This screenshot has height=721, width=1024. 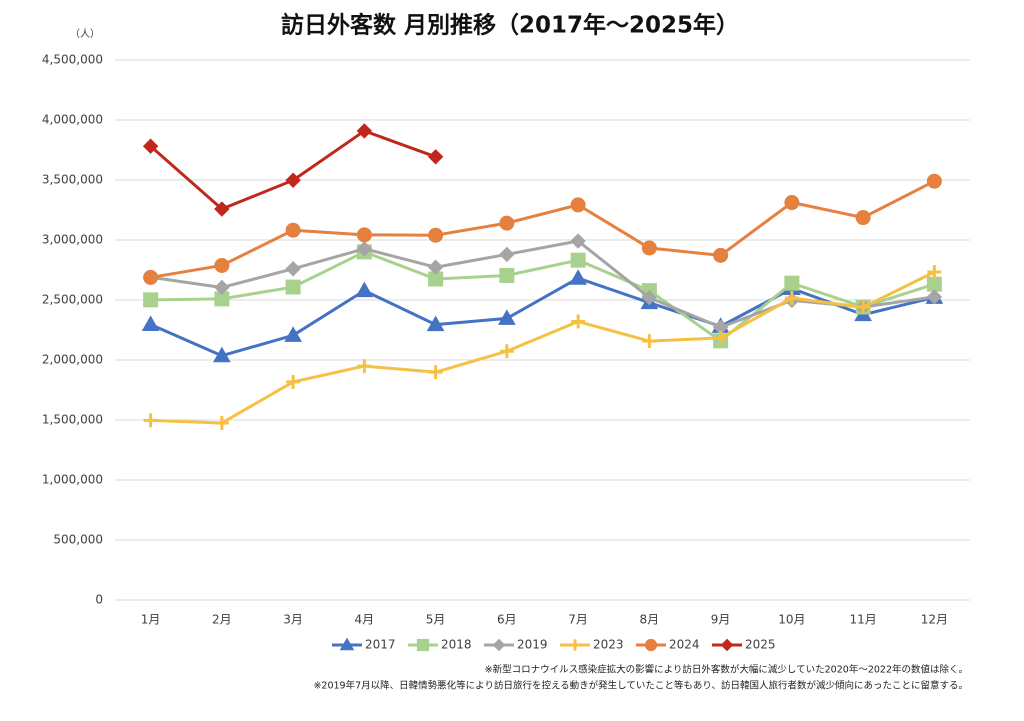 What do you see at coordinates (222, 620) in the screenshot?
I see `x-tick-label: 2月` at bounding box center [222, 620].